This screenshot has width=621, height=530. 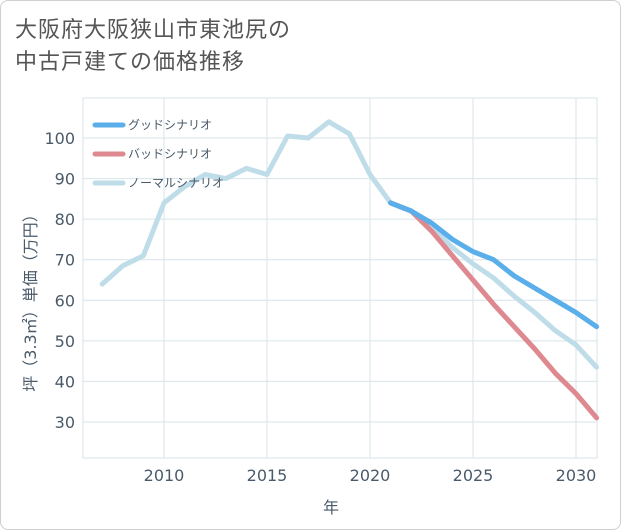 I want to click on chart-title: 大阪府大阪狭山市東池尻の 中古戸建ての価格推移, so click(x=153, y=47).